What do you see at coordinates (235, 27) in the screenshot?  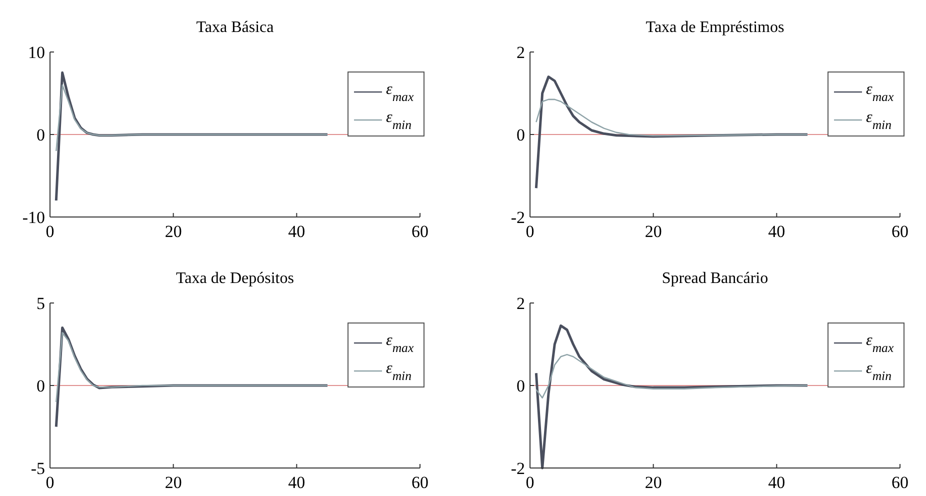 I see `chart-title: Taxa Básica` at bounding box center [235, 27].